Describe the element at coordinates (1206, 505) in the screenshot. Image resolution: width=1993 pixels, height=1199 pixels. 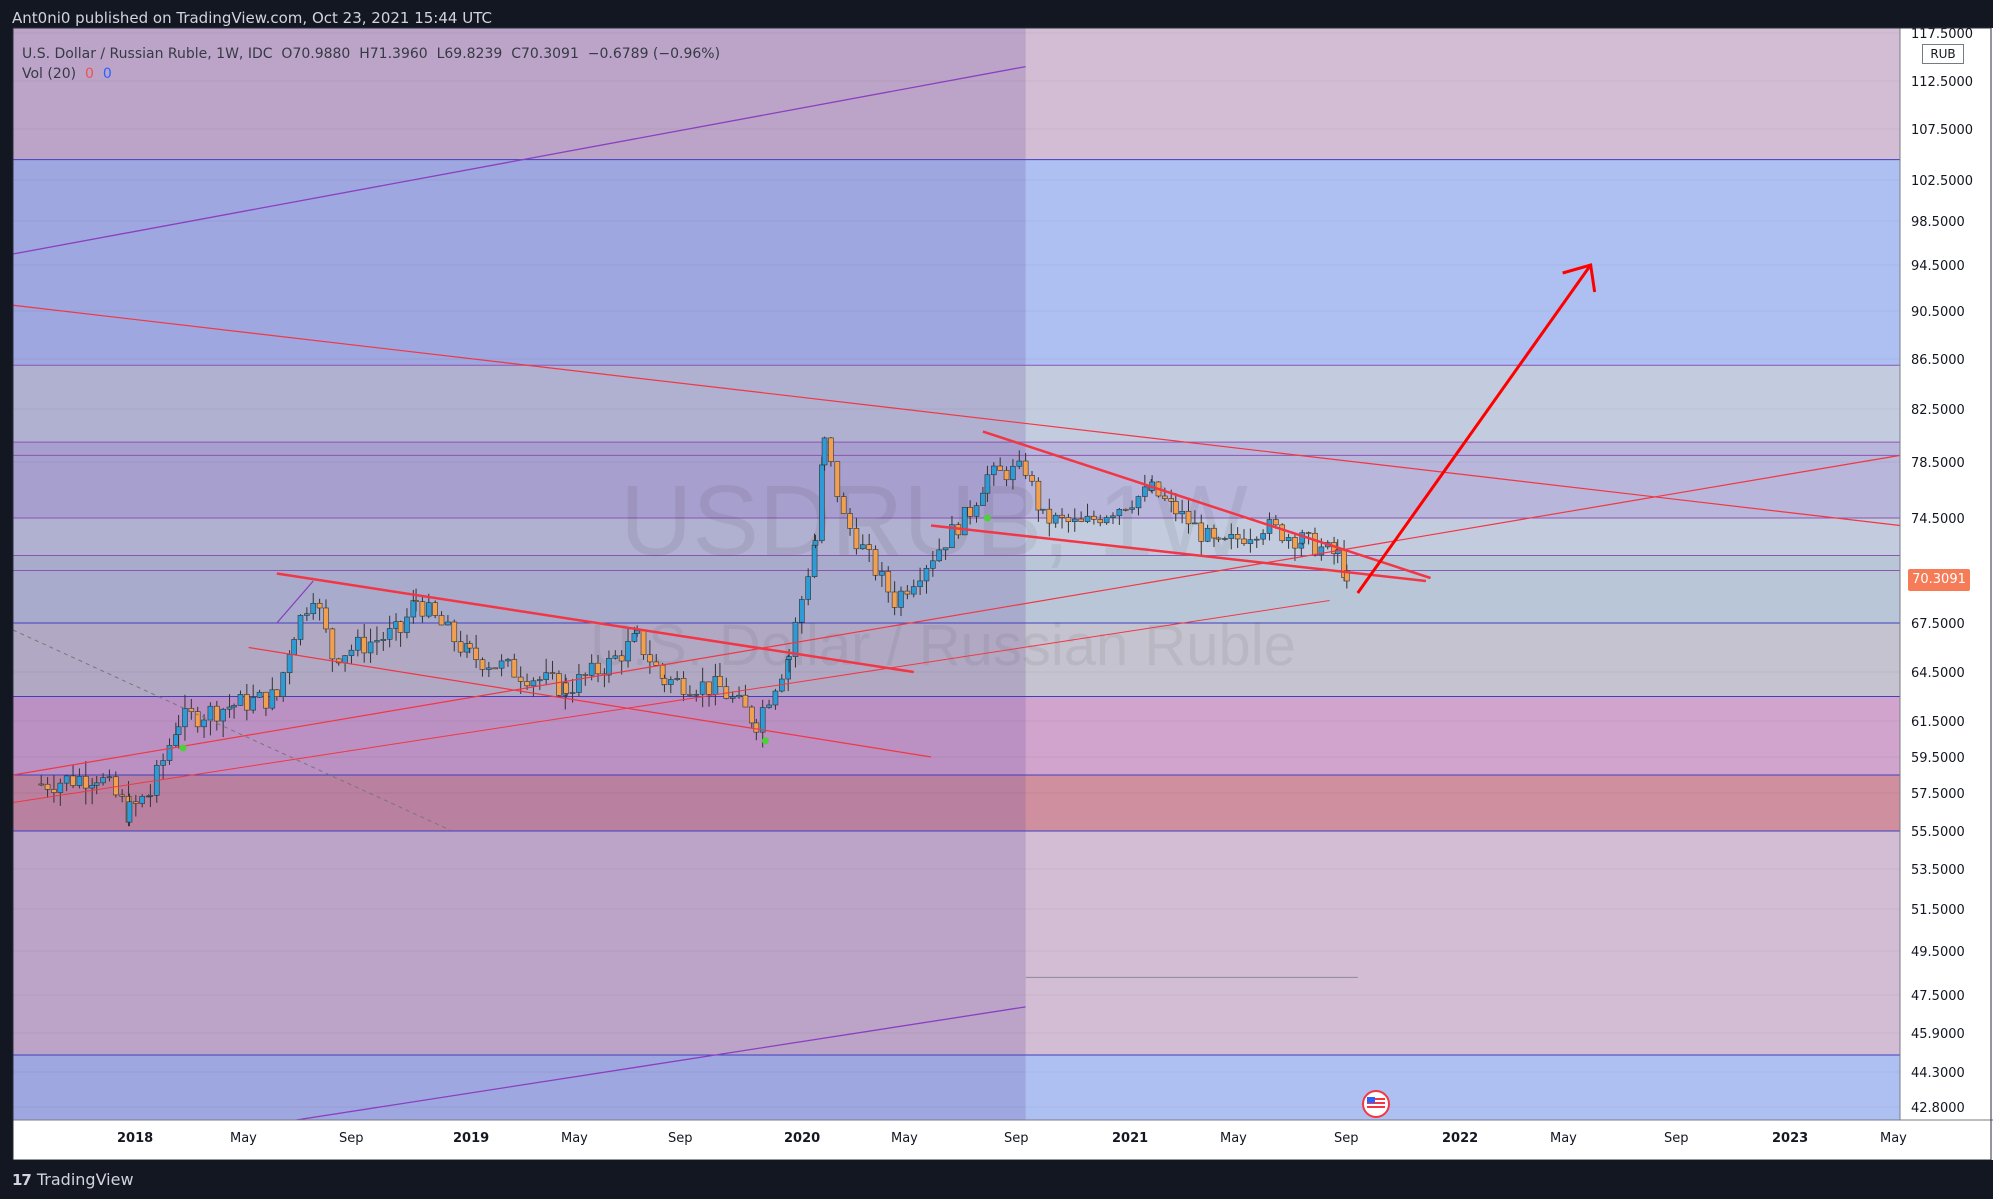
I see `wedge-upper-2021` at that location.